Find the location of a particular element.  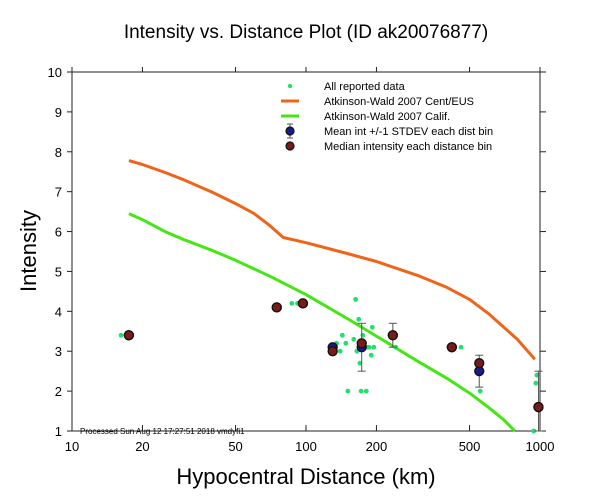

legend-dot-icon is located at coordinates (290, 86).